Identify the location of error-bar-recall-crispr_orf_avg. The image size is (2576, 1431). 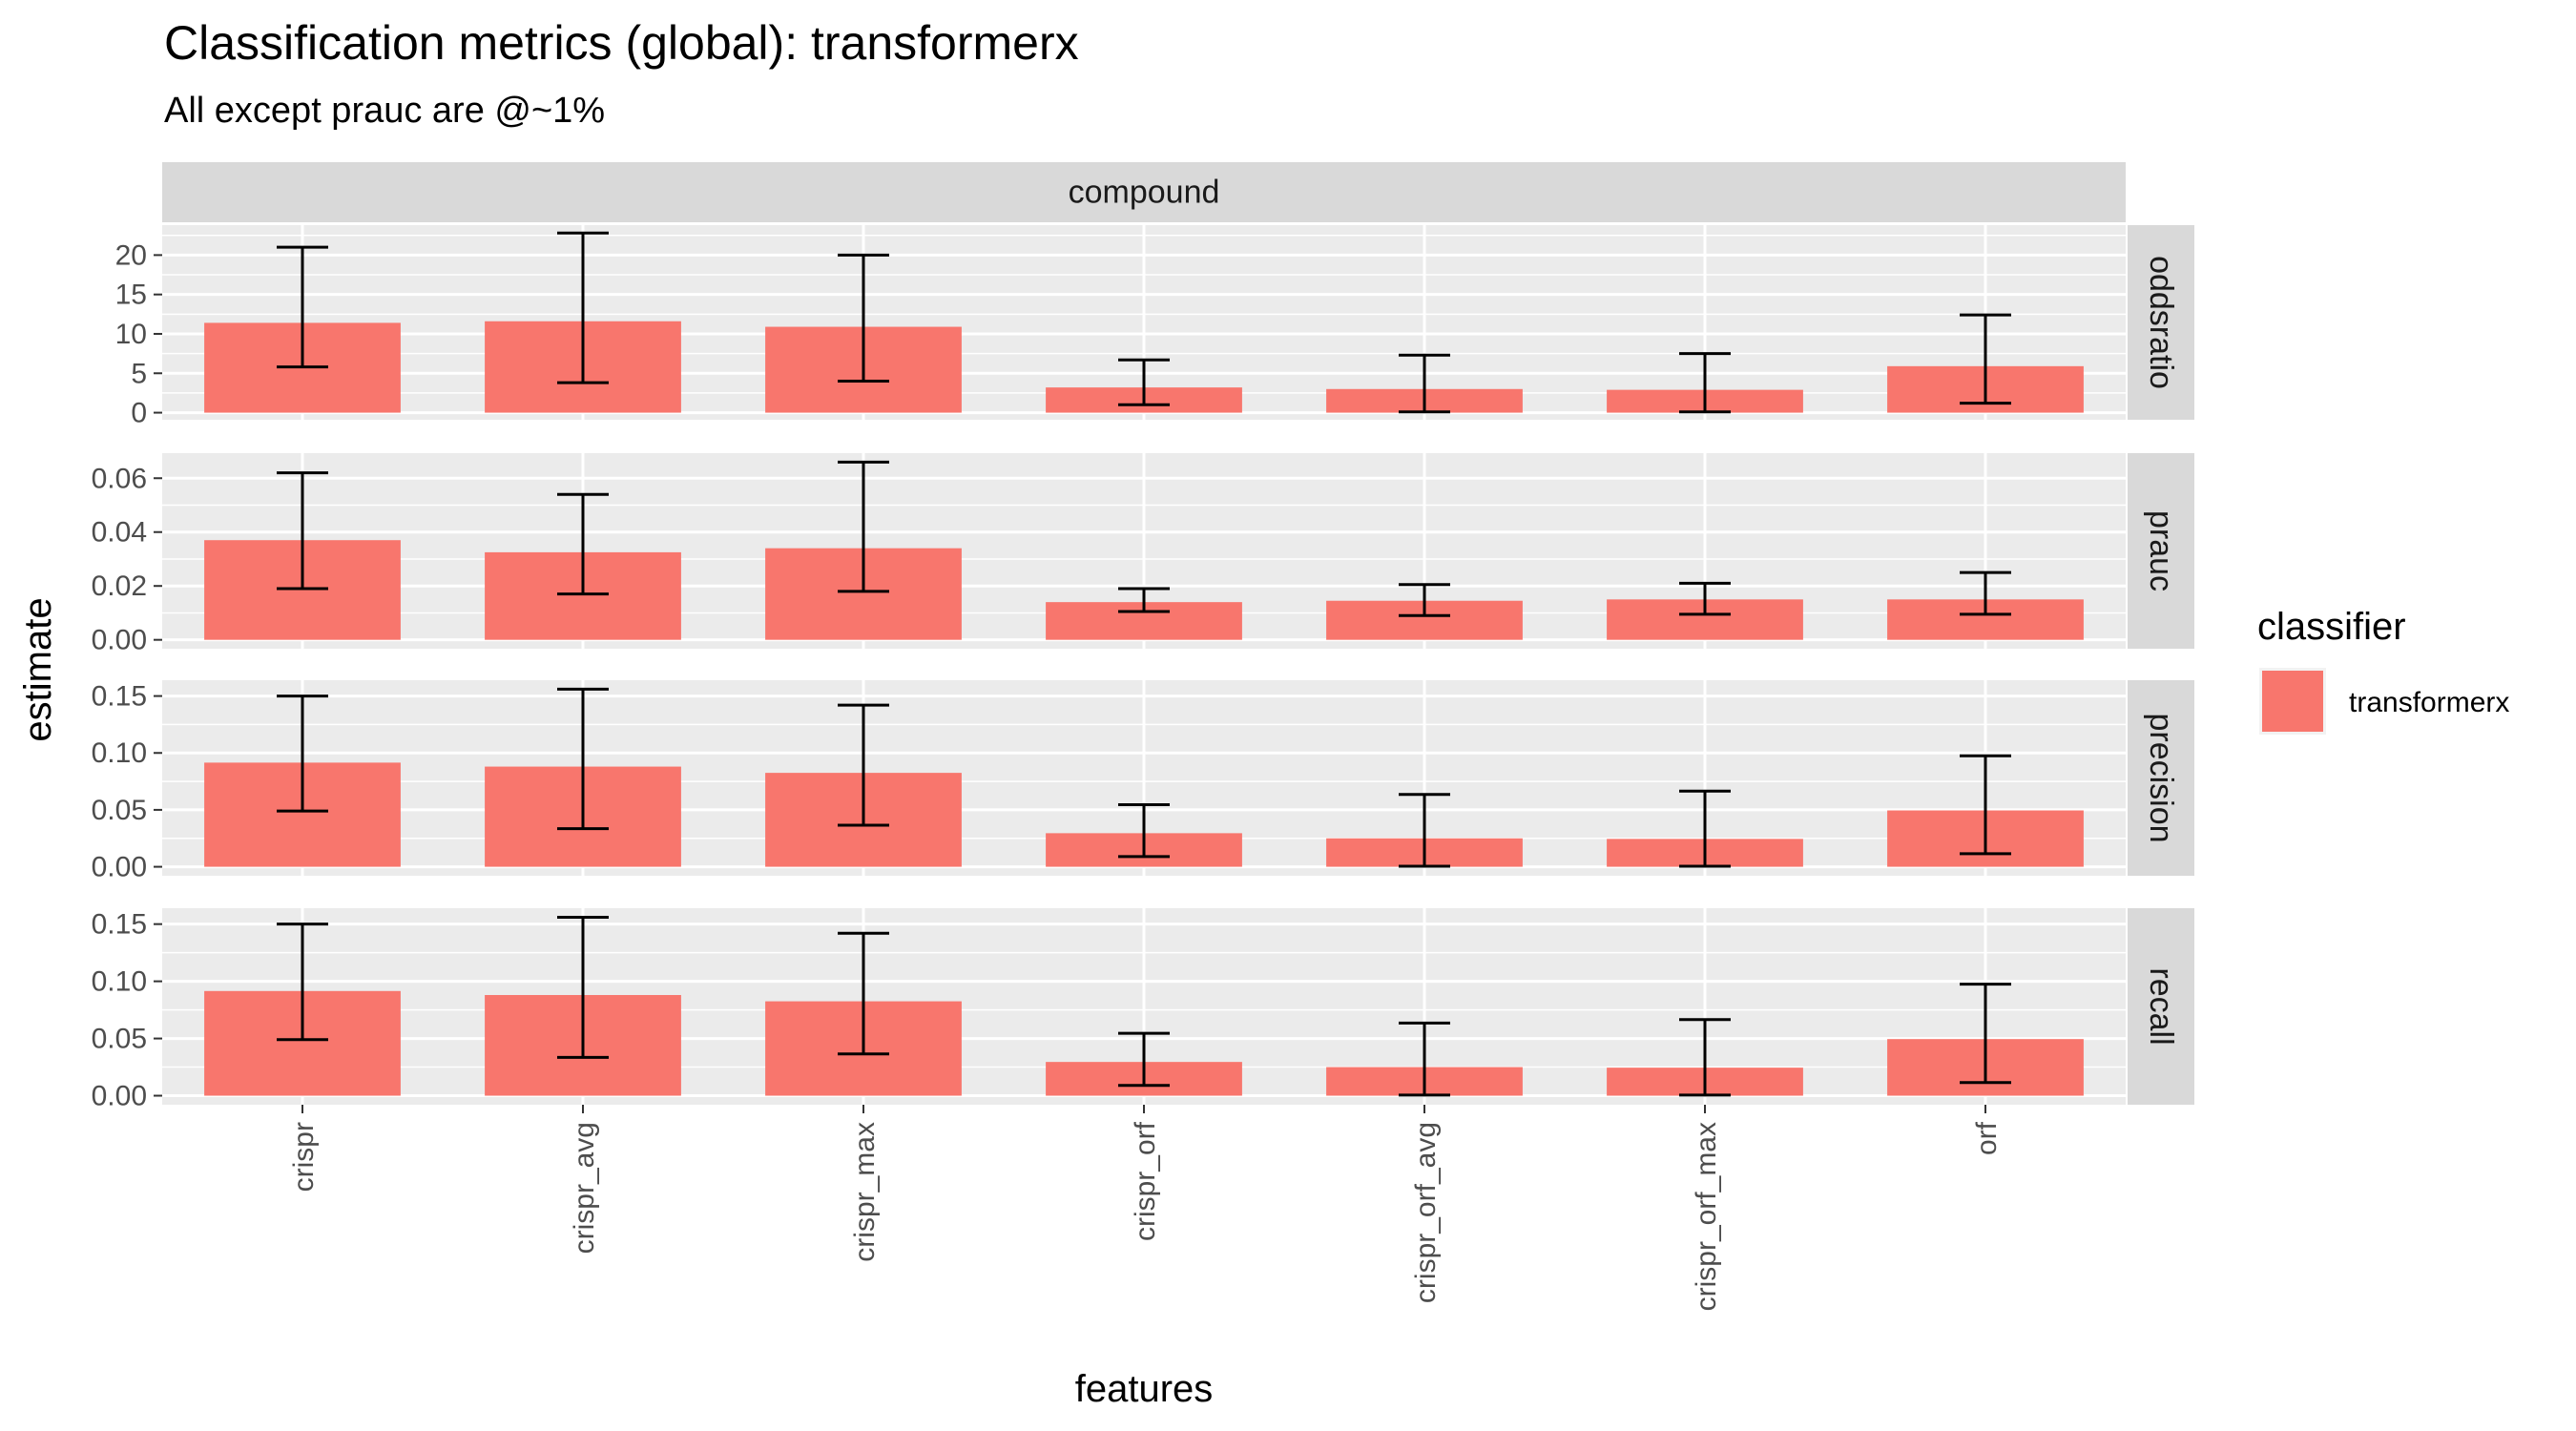
(1424, 1059).